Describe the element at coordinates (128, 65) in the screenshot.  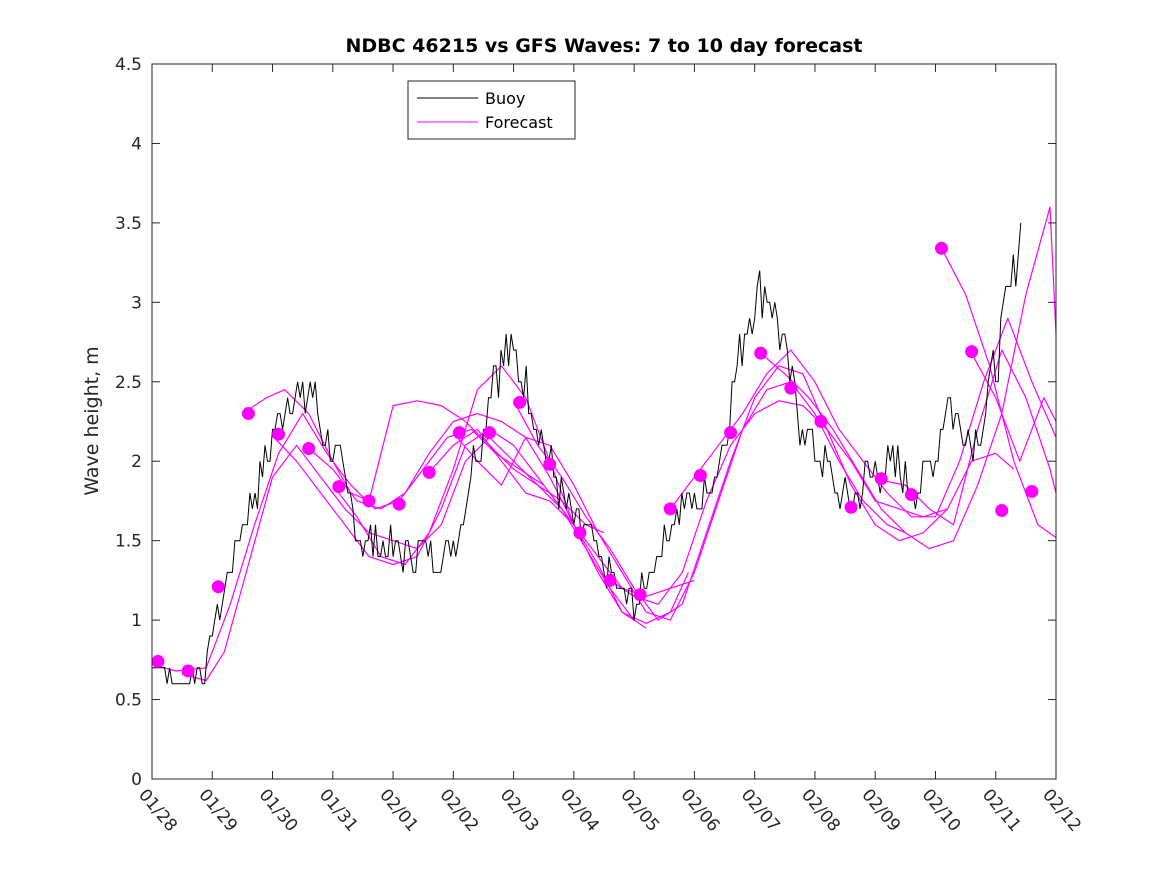
I see `y-tick-label: 4.5` at that location.